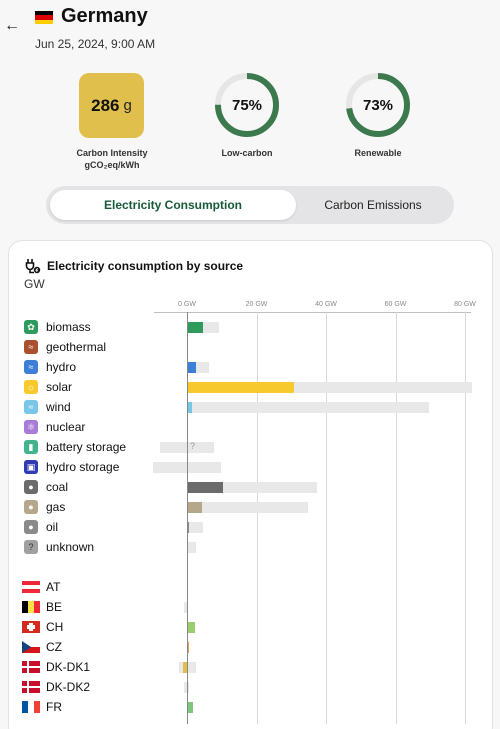 The width and height of the screenshot is (500, 729). I want to click on zero-axis-line, so click(187, 518).